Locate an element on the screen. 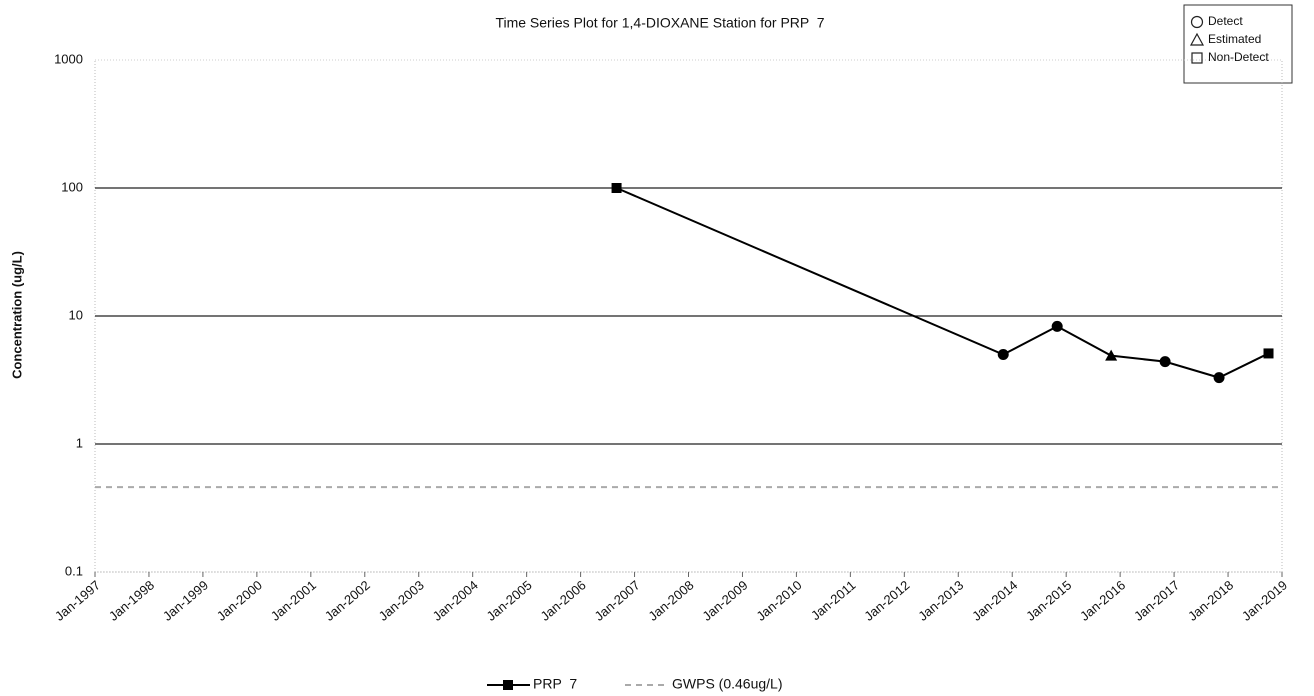 This screenshot has width=1314, height=696. x-tick-label: Jan-2013 is located at coordinates (940, 600).